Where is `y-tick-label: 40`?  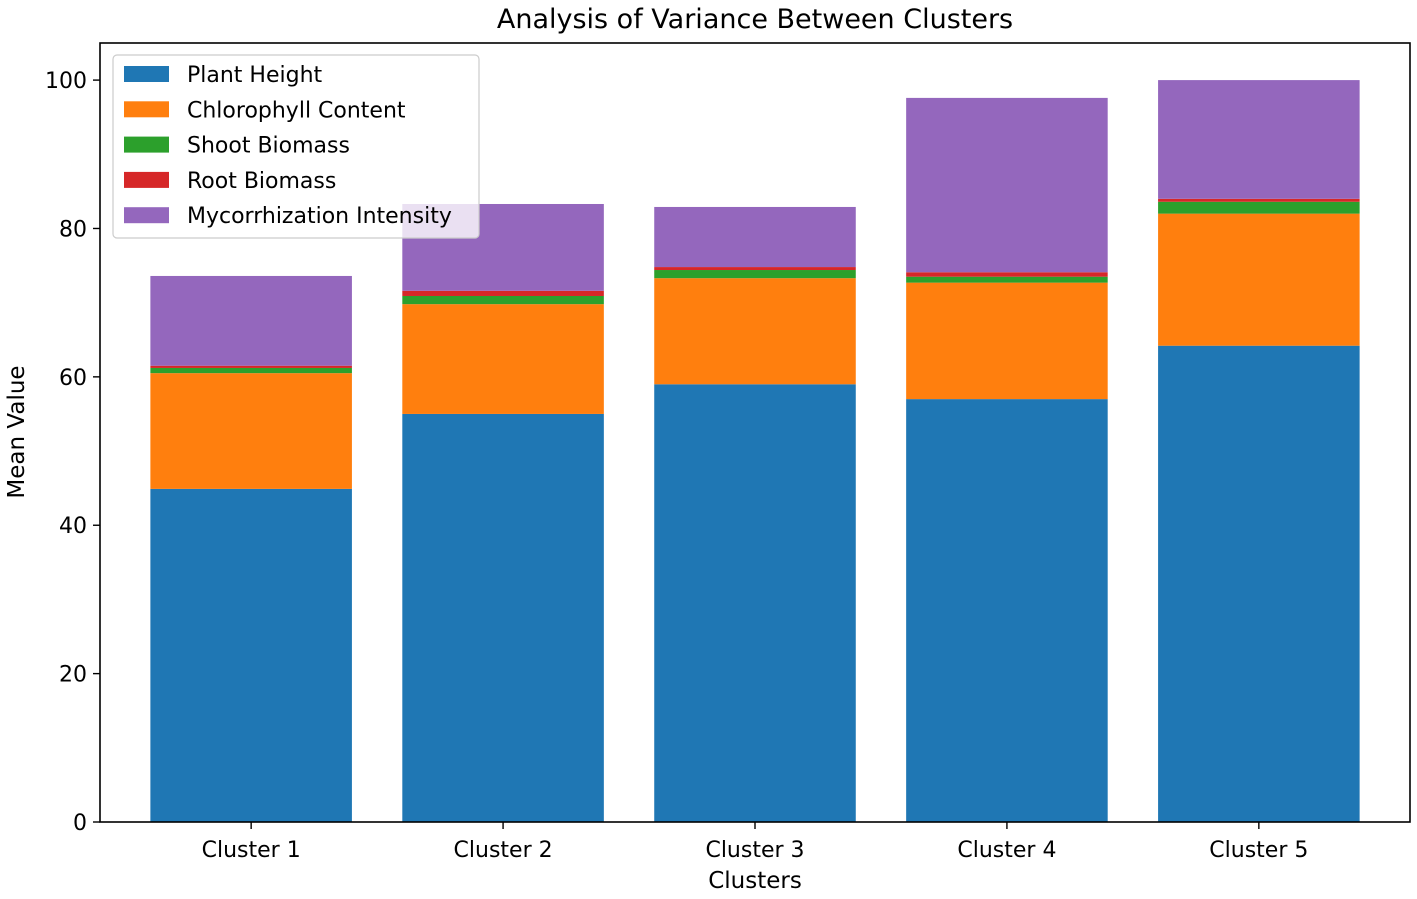 y-tick-label: 40 is located at coordinates (73, 526).